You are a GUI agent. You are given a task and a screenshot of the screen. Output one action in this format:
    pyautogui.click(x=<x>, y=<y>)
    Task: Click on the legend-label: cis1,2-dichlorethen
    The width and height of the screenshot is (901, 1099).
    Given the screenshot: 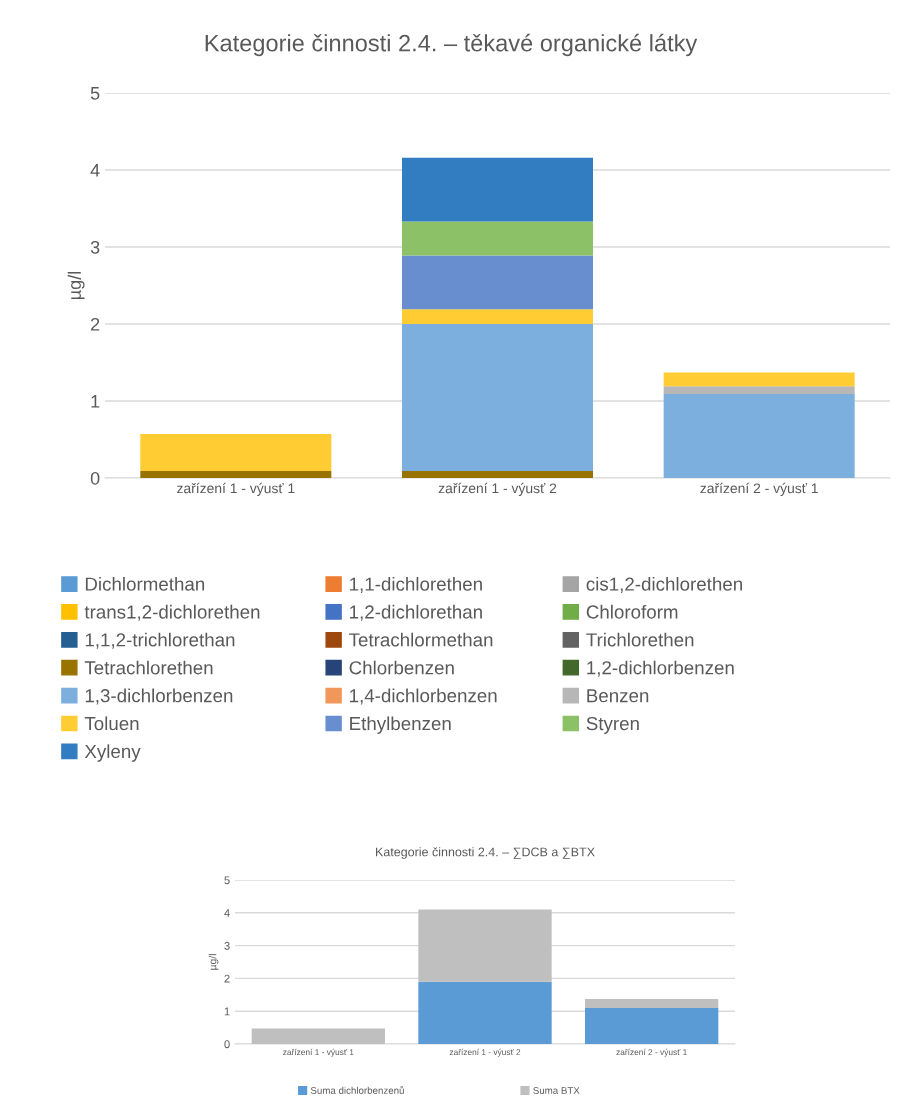 What is the action you would take?
    pyautogui.click(x=664, y=584)
    